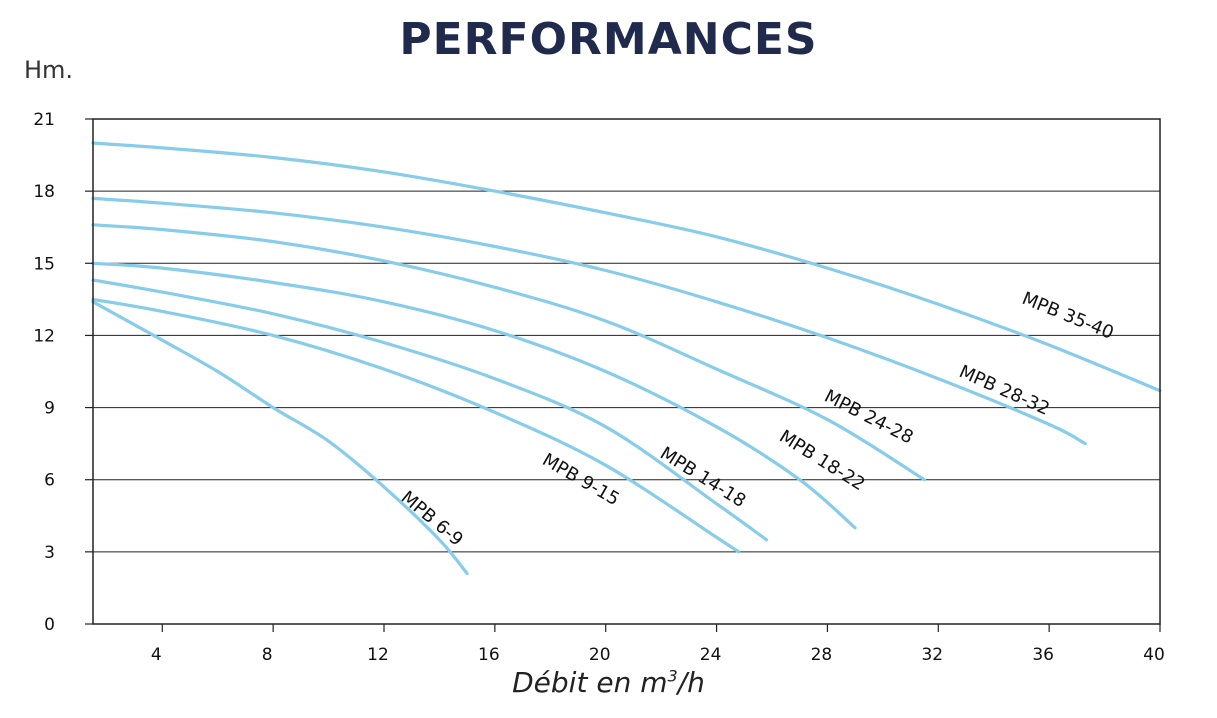 Image resolution: width=1217 pixels, height=718 pixels. Describe the element at coordinates (44, 192) in the screenshot. I see `y-tick-label: 18` at that location.